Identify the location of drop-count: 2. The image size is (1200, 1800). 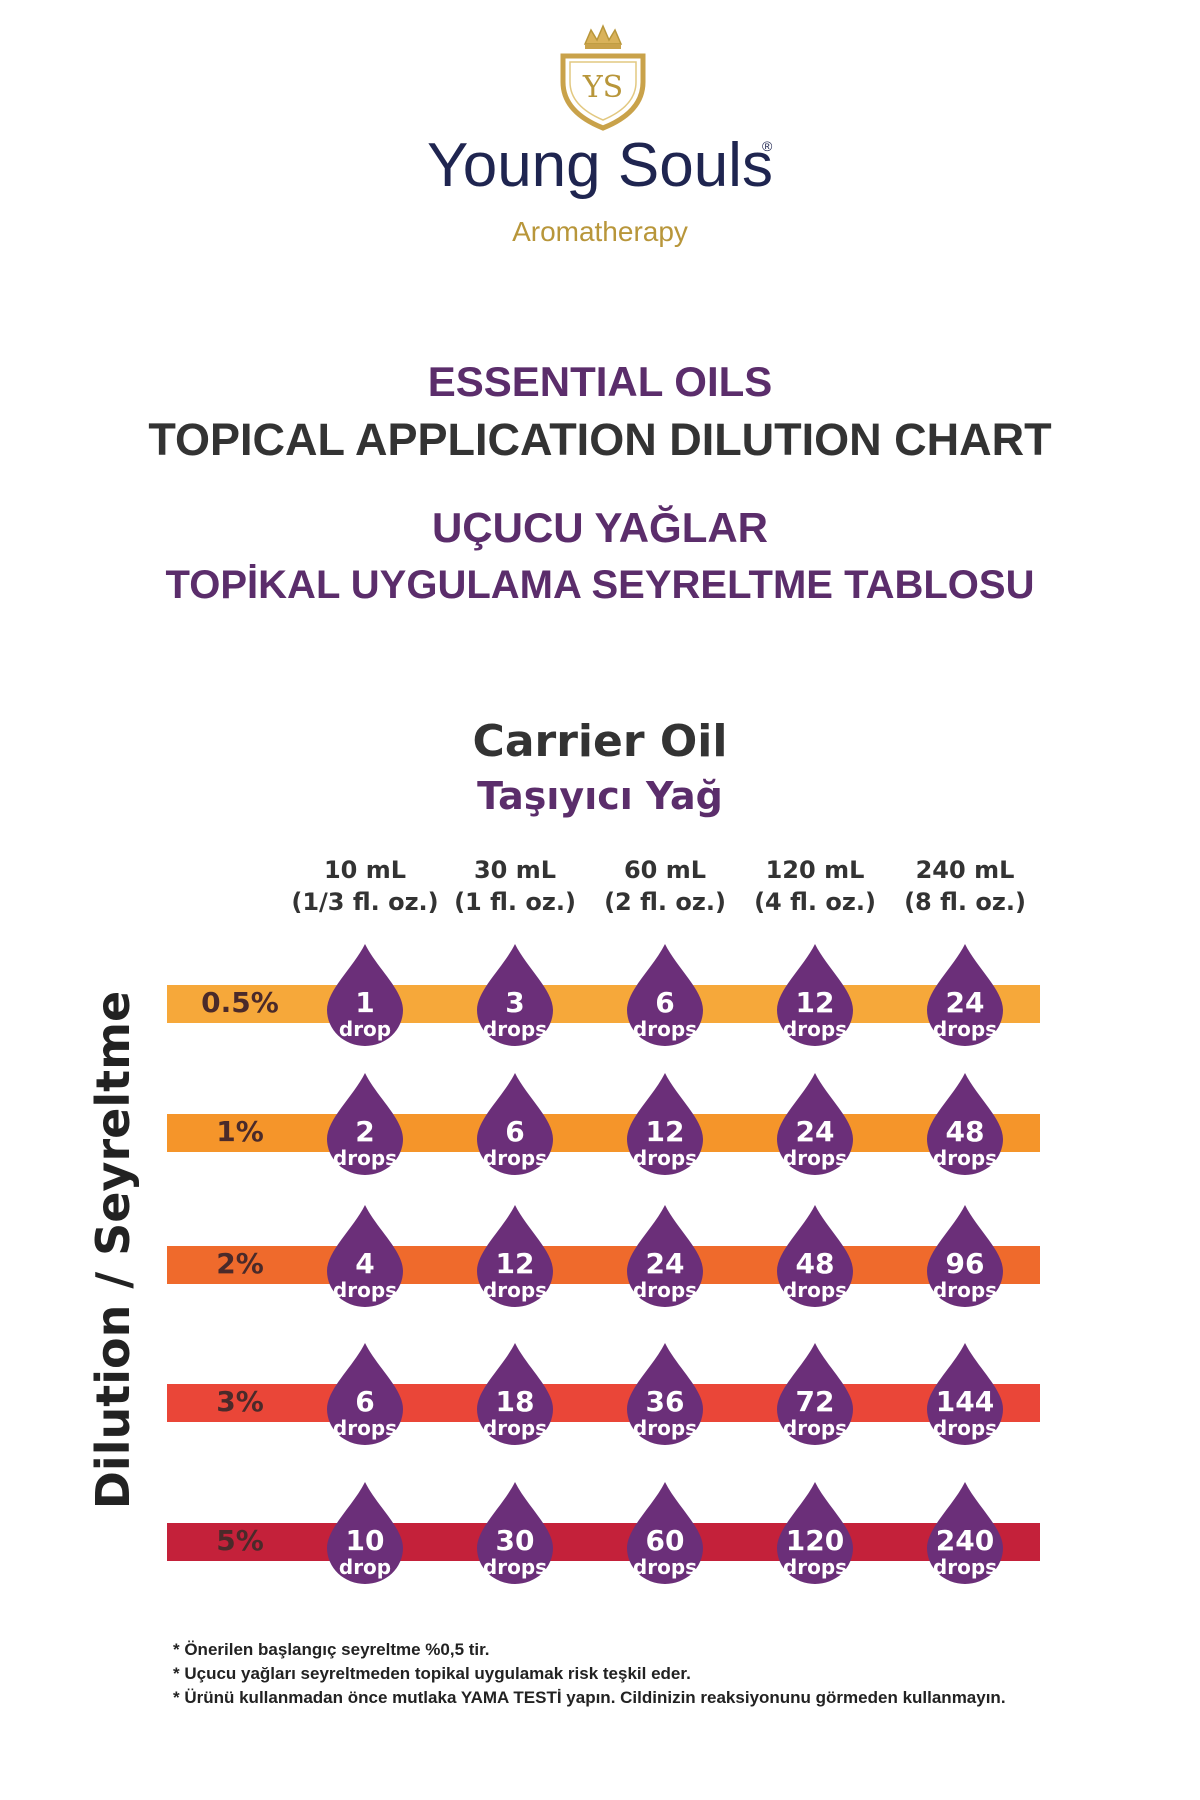
(365, 1131).